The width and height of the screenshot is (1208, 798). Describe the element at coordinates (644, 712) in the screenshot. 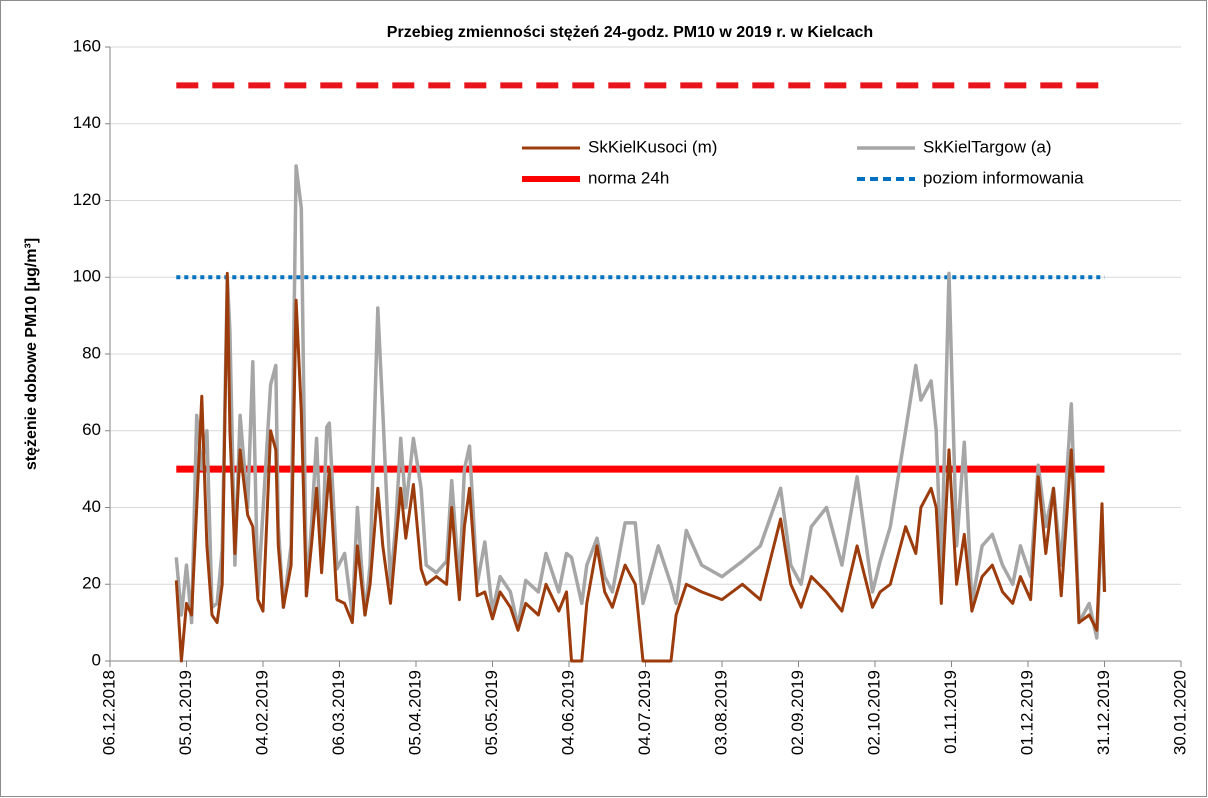

I see `x-tick-label: 04.07.2019` at that location.